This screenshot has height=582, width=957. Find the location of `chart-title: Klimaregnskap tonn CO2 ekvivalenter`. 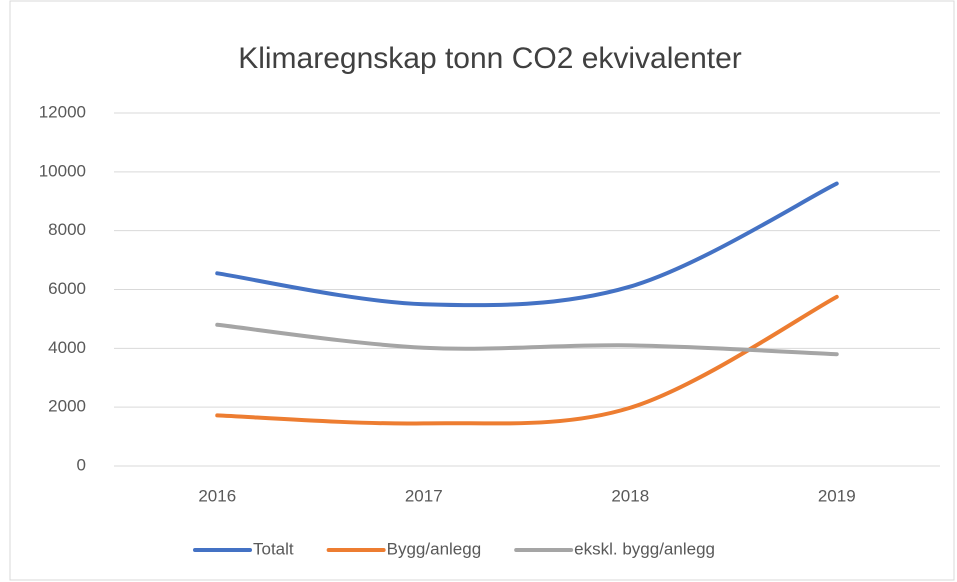

chart-title: Klimaregnskap tonn CO2 ekvivalenter is located at coordinates (490, 58).